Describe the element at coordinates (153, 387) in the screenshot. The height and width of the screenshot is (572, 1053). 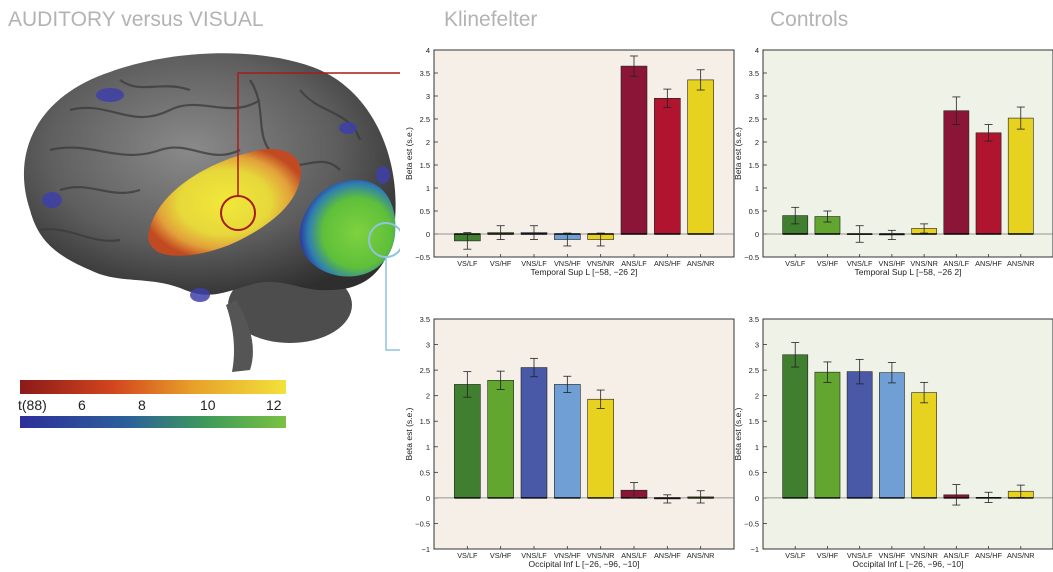
I see `colorbar-auditory` at that location.